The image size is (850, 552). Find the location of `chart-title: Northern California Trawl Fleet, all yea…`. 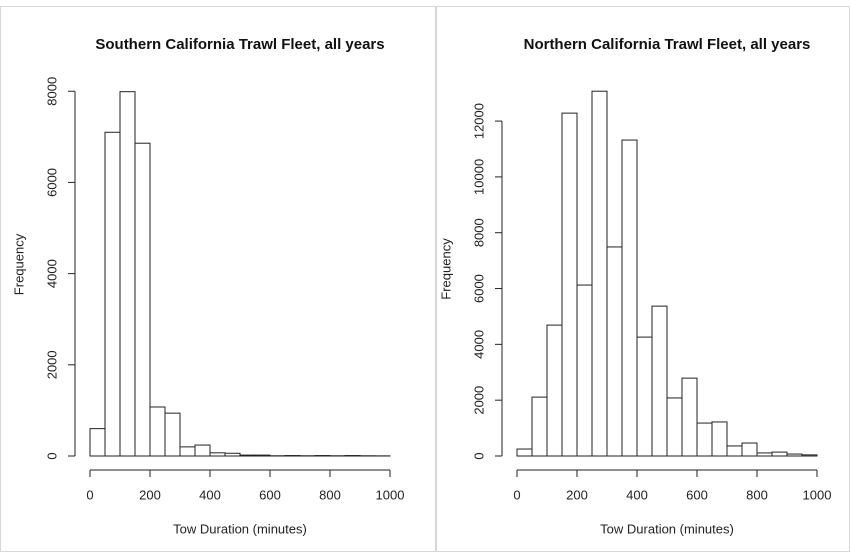

chart-title: Northern California Trawl Fleet, all yea… is located at coordinates (667, 44).